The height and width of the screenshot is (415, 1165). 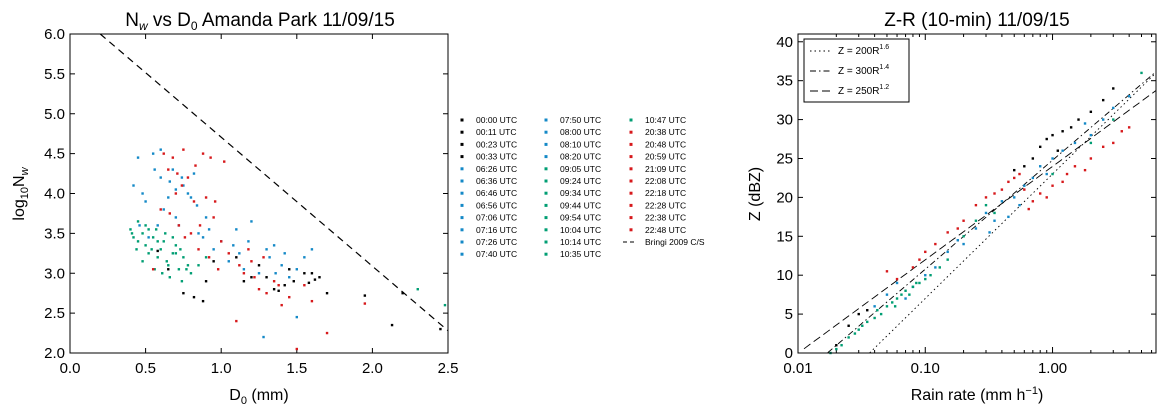 What do you see at coordinates (977, 394) in the screenshot?
I see `right-x-axis-label: Rain rate (mm h−1)` at bounding box center [977, 394].